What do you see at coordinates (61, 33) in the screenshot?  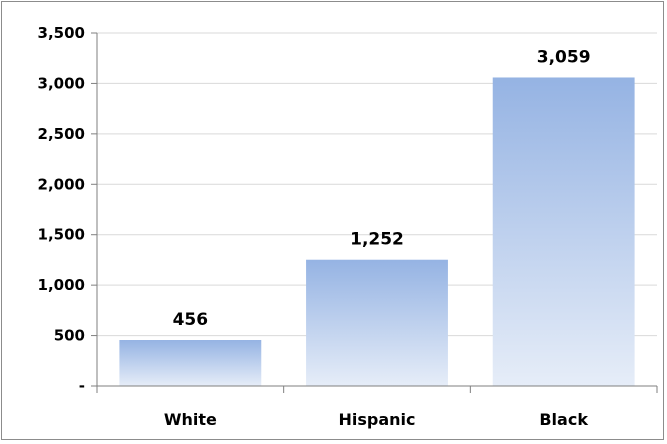 I see `y-tick-label: 3,500` at bounding box center [61, 33].